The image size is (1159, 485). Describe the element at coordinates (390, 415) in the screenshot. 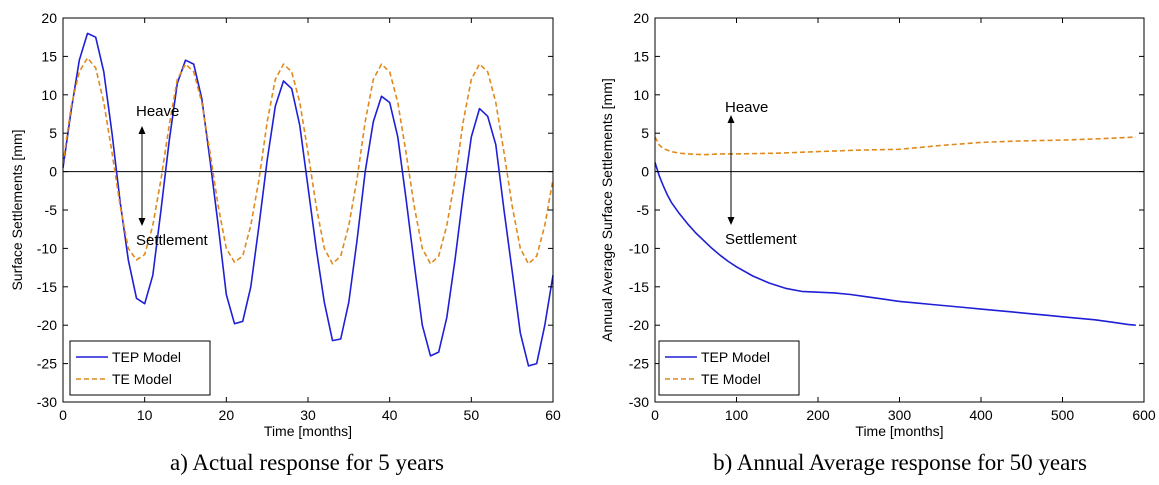

I see `x-tick-label: 40` at that location.